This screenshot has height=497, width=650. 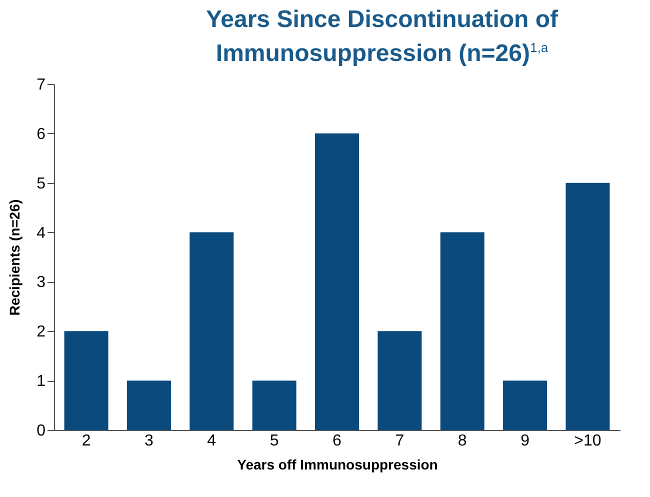 What do you see at coordinates (525, 441) in the screenshot?
I see `x-tick-label: 9` at bounding box center [525, 441].